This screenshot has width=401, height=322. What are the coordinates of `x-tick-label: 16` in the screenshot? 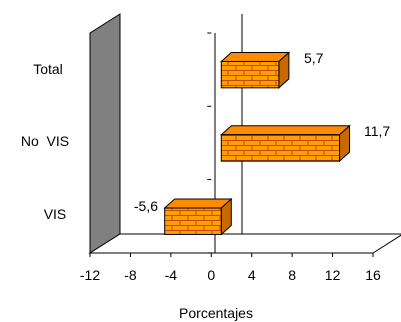 It's located at (373, 275).